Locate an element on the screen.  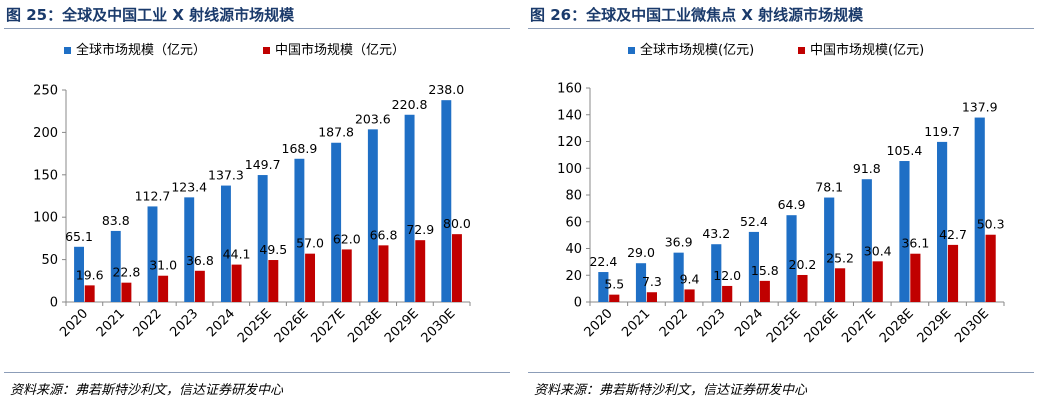
y-tick-label: 20 is located at coordinates (573, 276).